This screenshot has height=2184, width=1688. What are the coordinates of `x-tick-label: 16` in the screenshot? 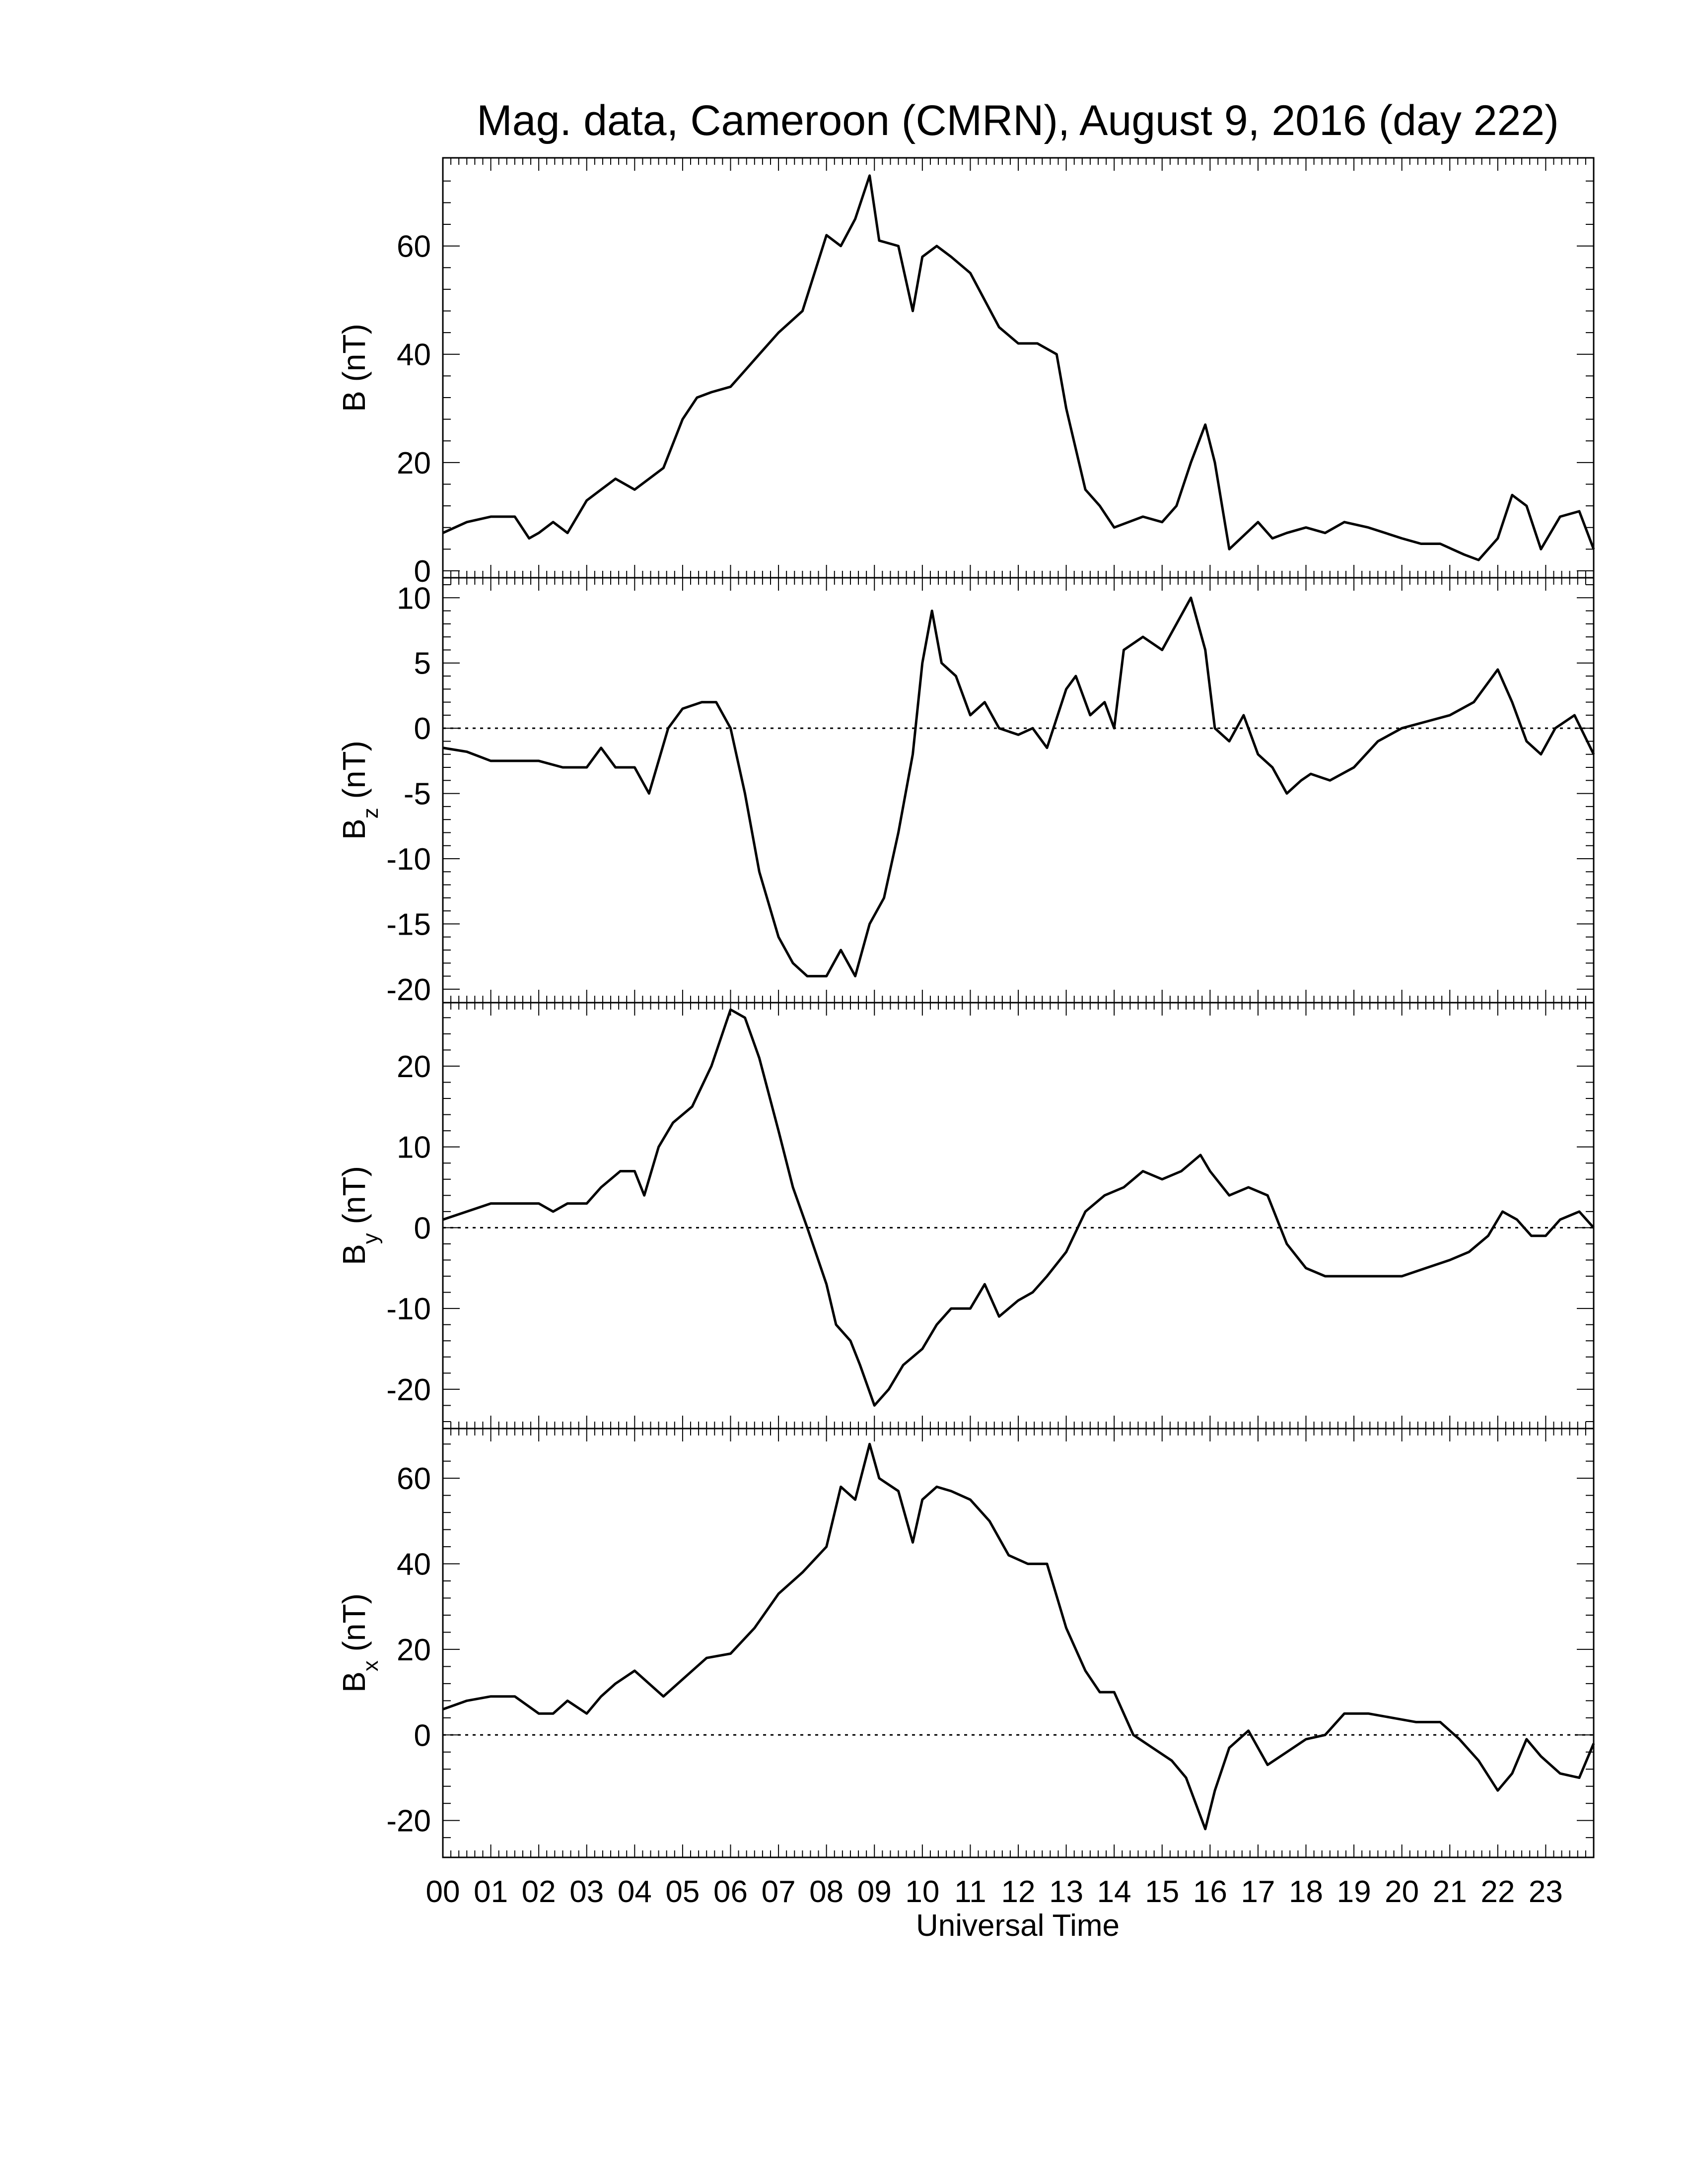 It's located at (1210, 1892).